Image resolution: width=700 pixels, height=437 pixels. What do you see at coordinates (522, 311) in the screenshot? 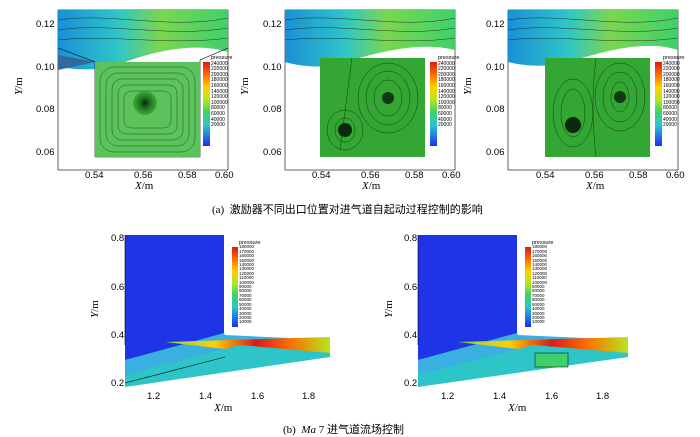
I see `panel-b2` at bounding box center [522, 311].